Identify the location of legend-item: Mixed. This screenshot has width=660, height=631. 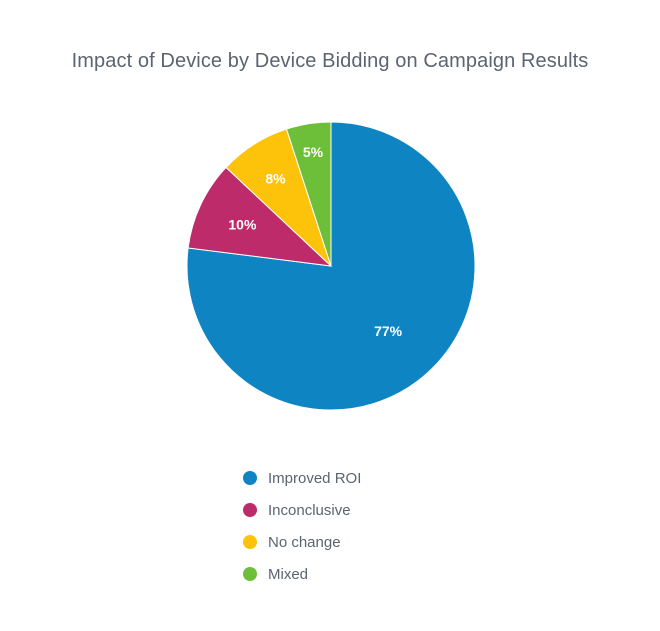
(302, 574).